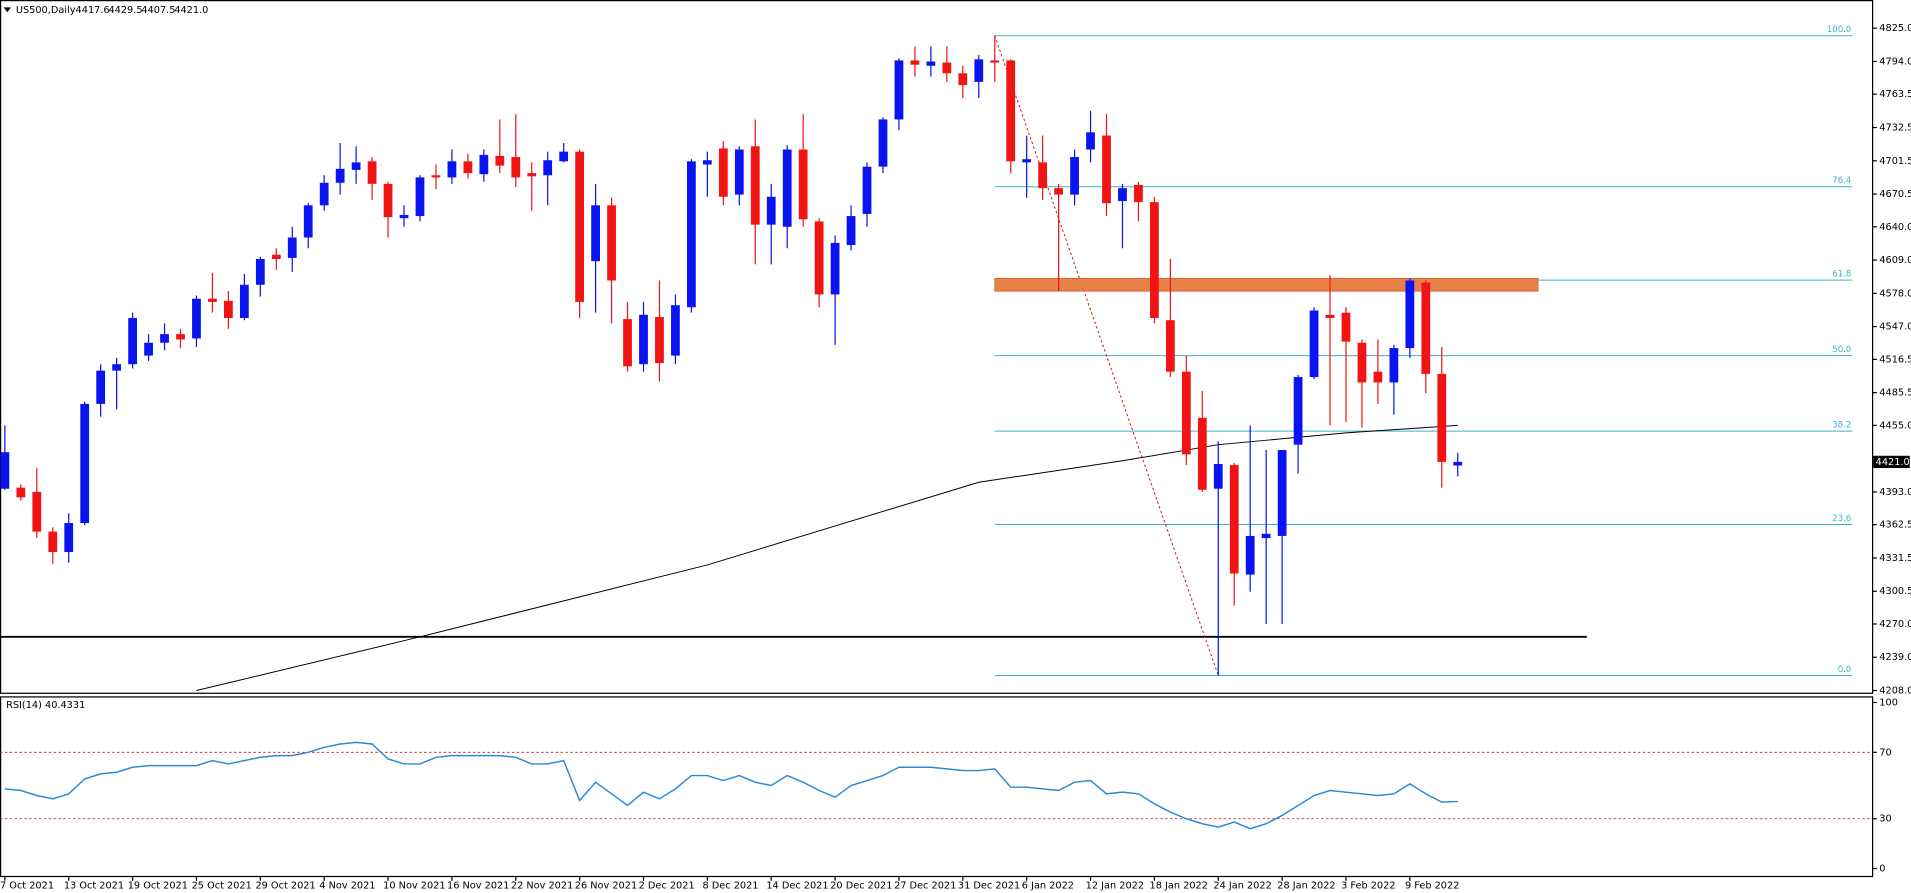 The width and height of the screenshot is (1911, 893). What do you see at coordinates (731, 785) in the screenshot?
I see `rsi-line` at bounding box center [731, 785].